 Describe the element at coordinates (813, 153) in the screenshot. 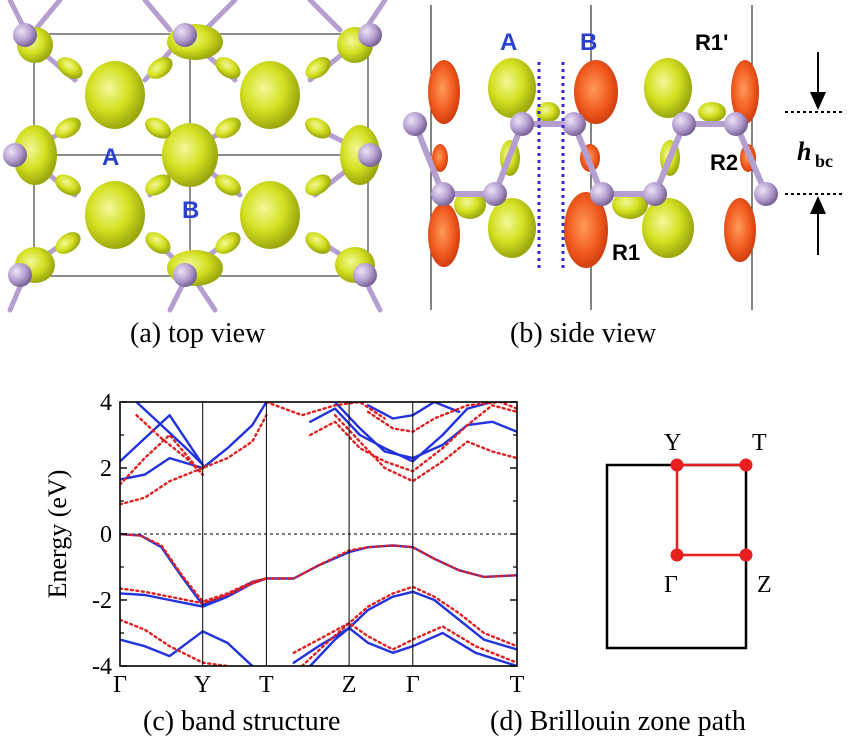

I see `height-indicator: h bc` at that location.